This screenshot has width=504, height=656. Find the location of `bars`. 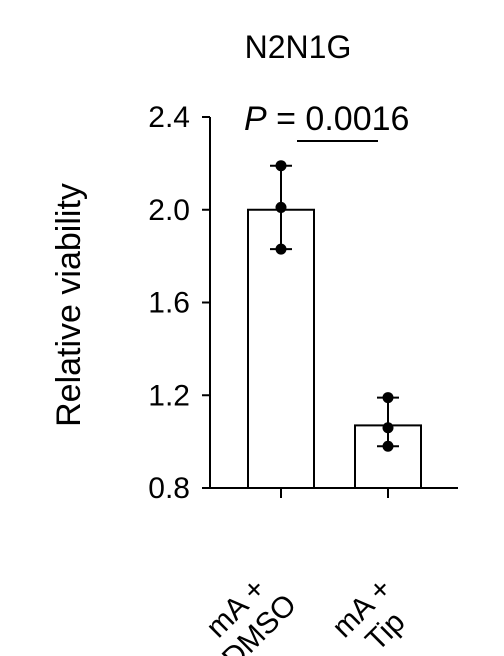

bars is located at coordinates (334, 348).